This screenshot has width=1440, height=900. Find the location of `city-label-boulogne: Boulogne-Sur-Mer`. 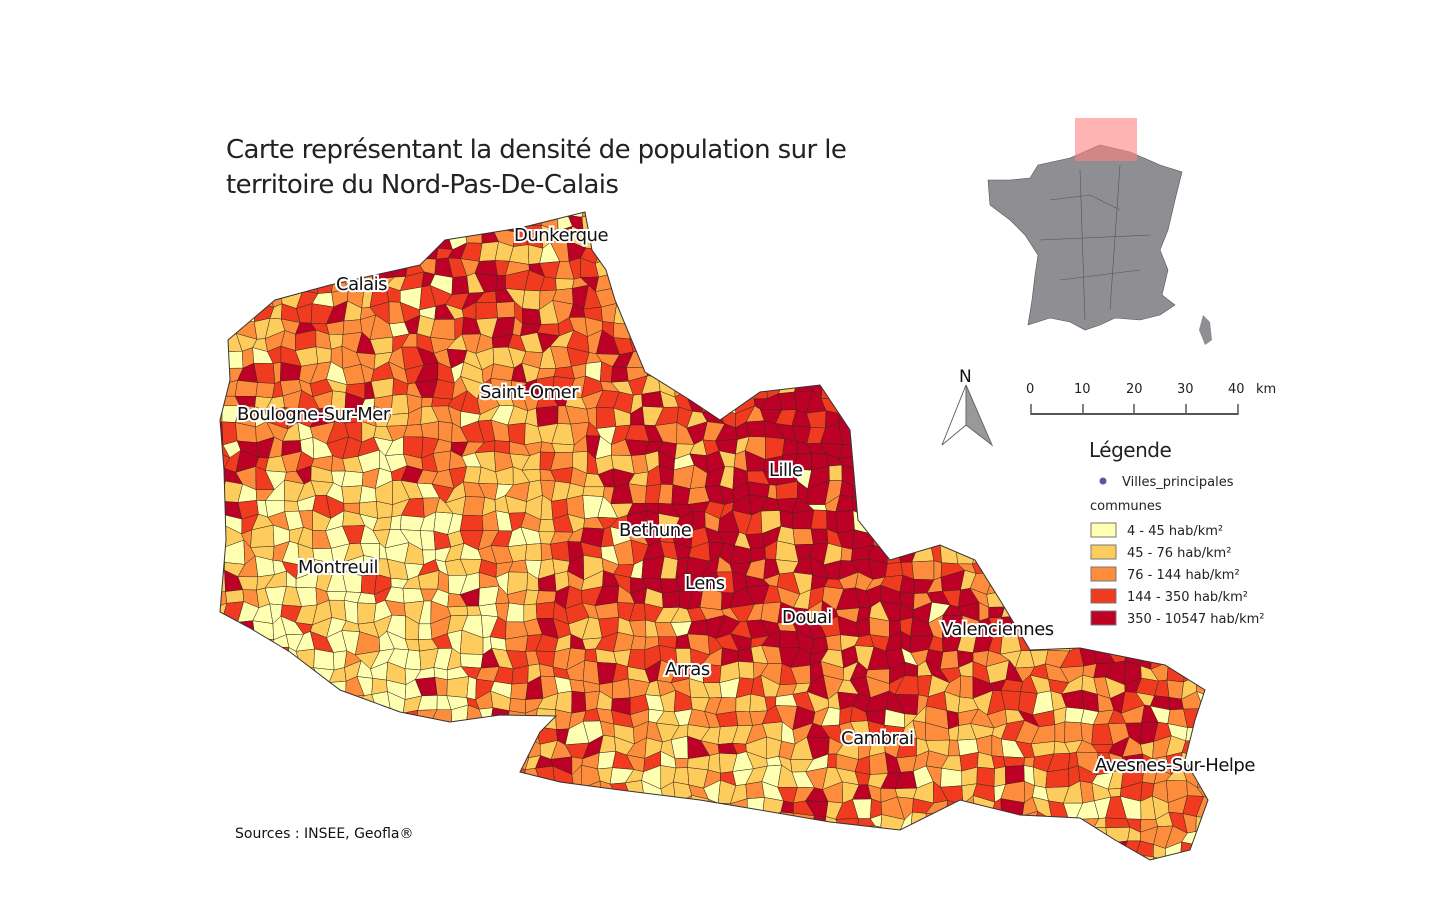

city-label-boulogne: Boulogne-Sur-Mer is located at coordinates (314, 414).